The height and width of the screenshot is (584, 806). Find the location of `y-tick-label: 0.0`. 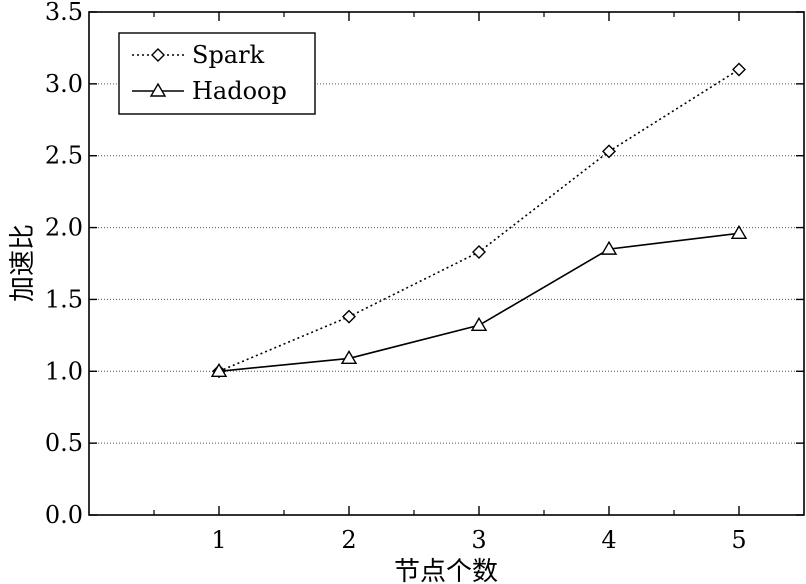

y-tick-label: 0.0 is located at coordinates (64, 515).